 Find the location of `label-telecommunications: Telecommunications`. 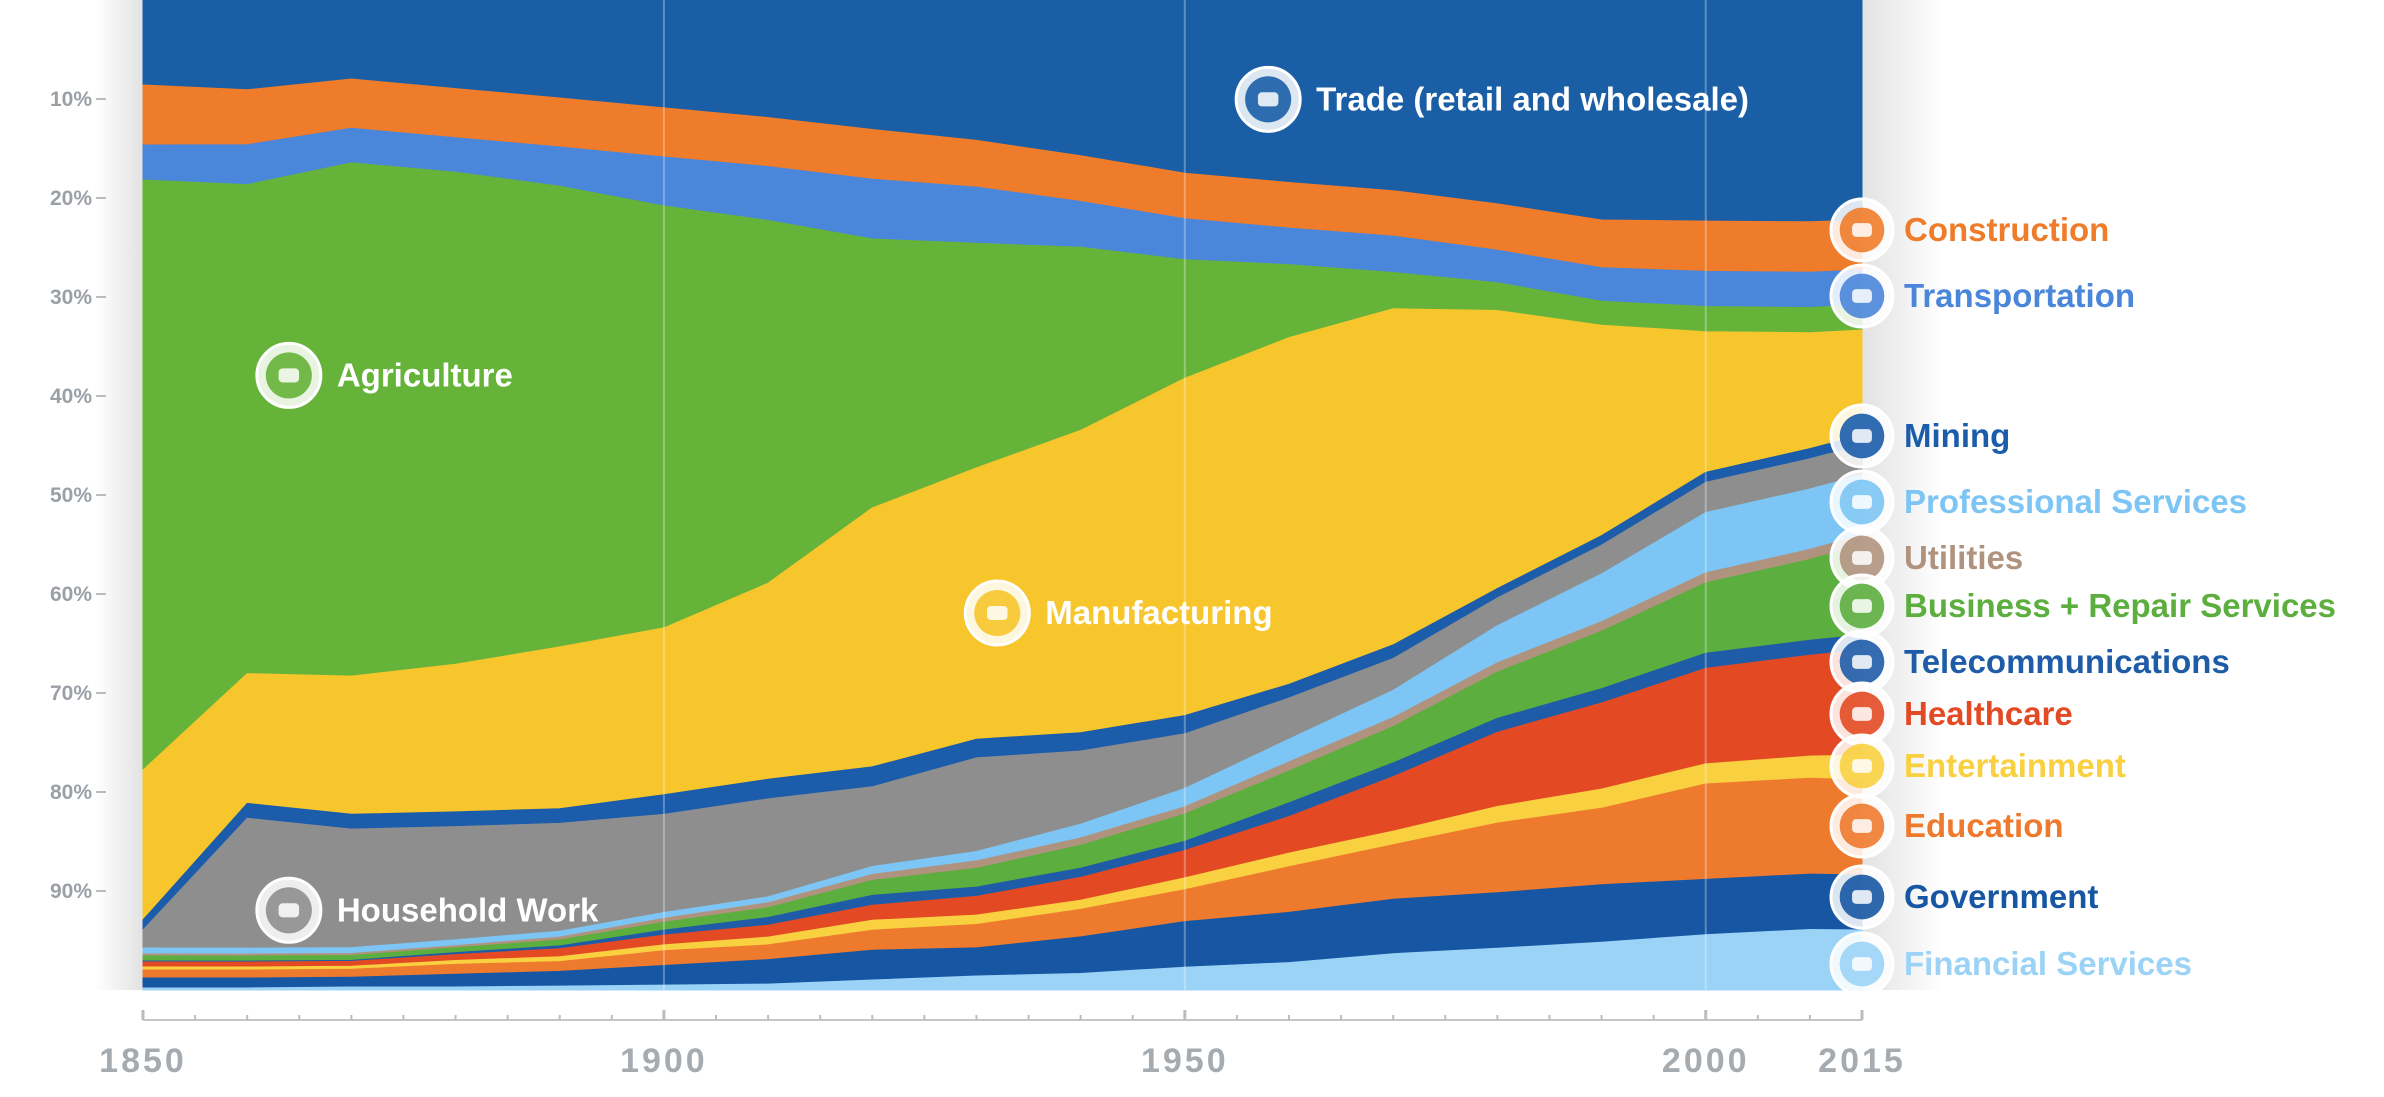

label-telecommunications: Telecommunications is located at coordinates (2029, 662).